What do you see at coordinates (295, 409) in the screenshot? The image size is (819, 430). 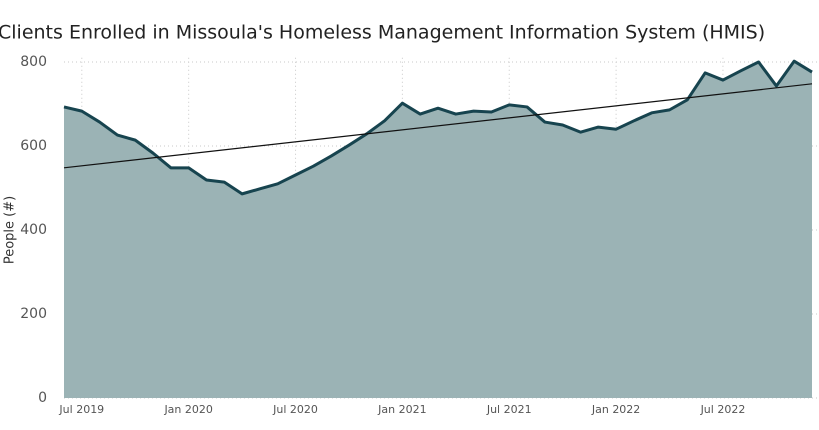 I see `x-tick-label: Jul 2020` at bounding box center [295, 409].